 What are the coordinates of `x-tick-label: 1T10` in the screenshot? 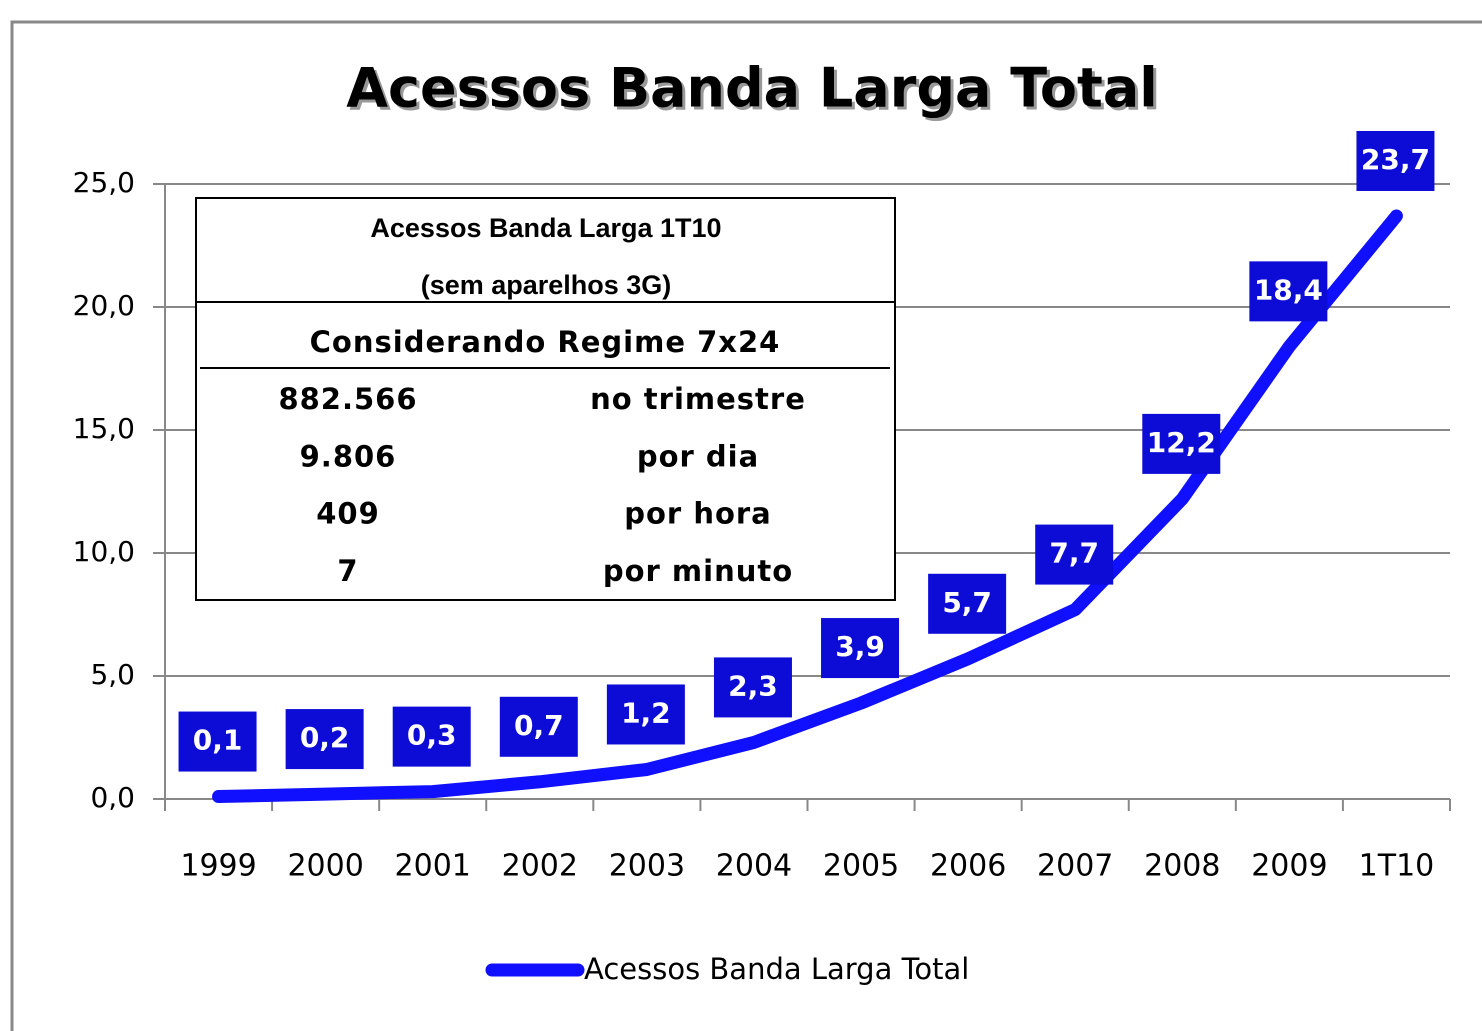 It's located at (1397, 866).